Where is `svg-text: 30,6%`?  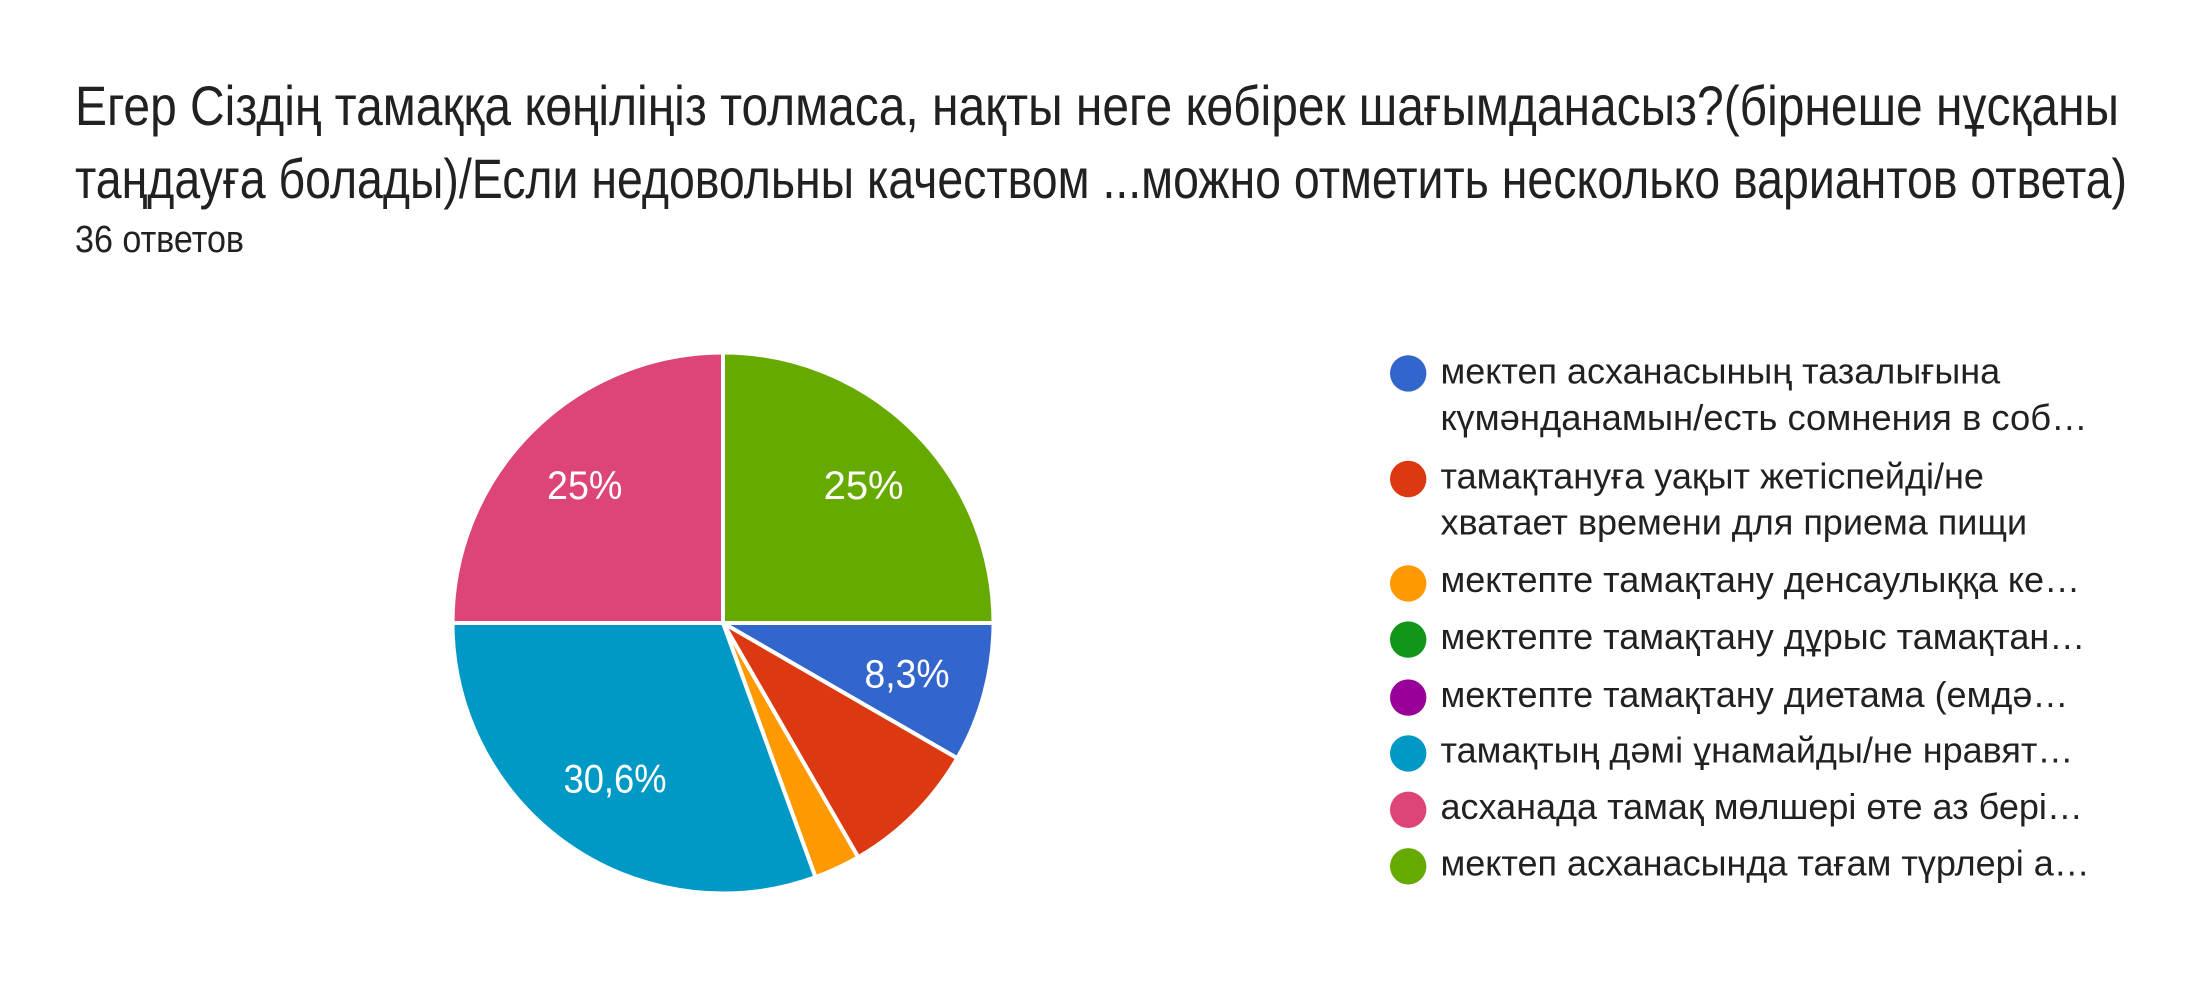
svg-text: 30,6% is located at coordinates (615, 779).